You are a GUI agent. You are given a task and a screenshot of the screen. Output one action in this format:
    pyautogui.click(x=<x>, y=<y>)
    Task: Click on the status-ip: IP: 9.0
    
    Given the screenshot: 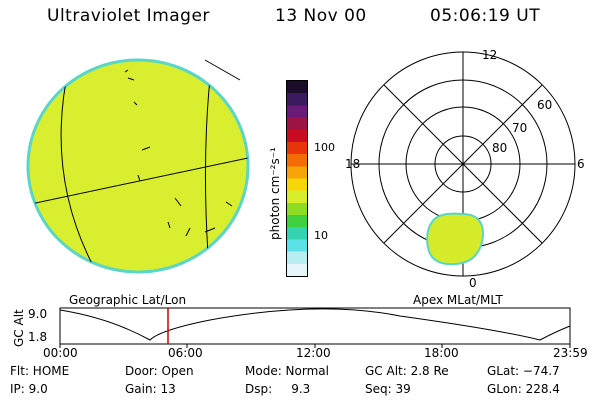 What is the action you would take?
    pyautogui.click(x=29, y=389)
    